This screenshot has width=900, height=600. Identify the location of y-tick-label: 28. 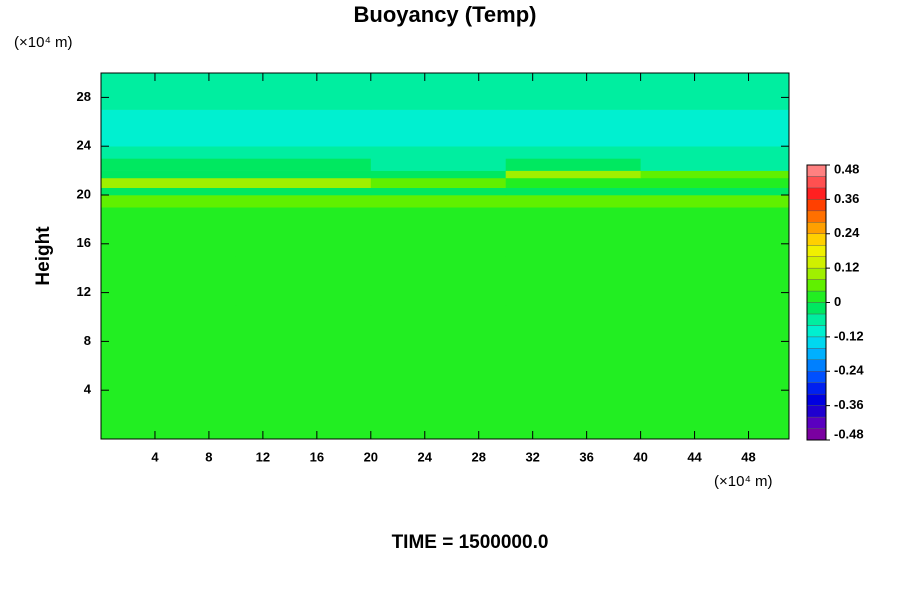
(84, 96).